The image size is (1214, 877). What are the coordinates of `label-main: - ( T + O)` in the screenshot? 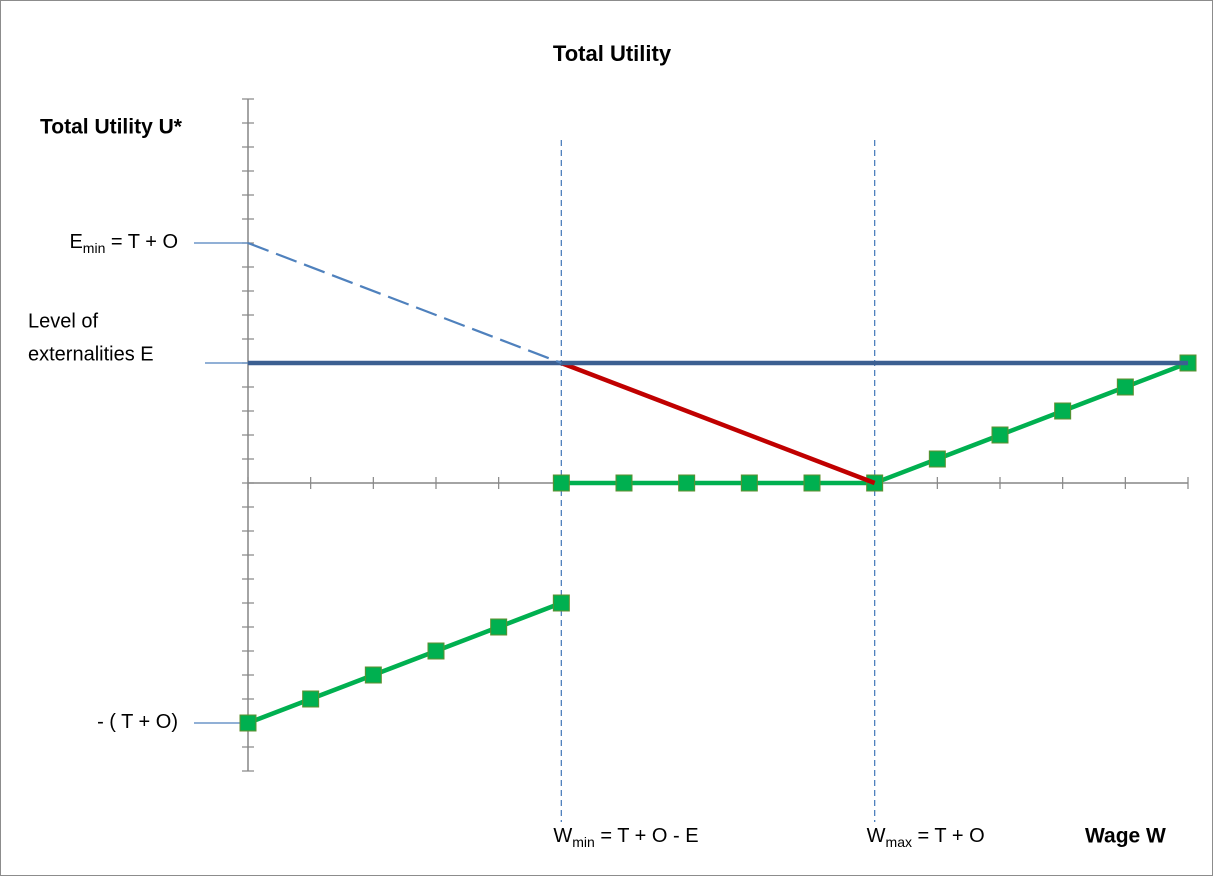 It's located at (137, 722).